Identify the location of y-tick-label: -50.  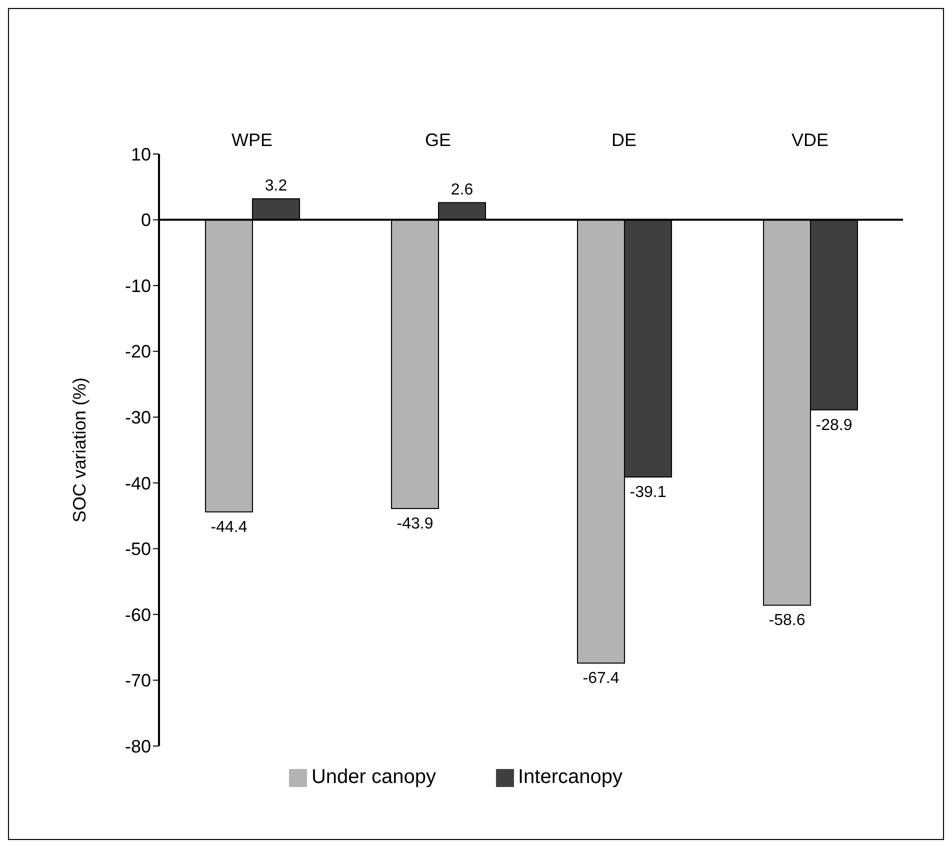
(137, 549).